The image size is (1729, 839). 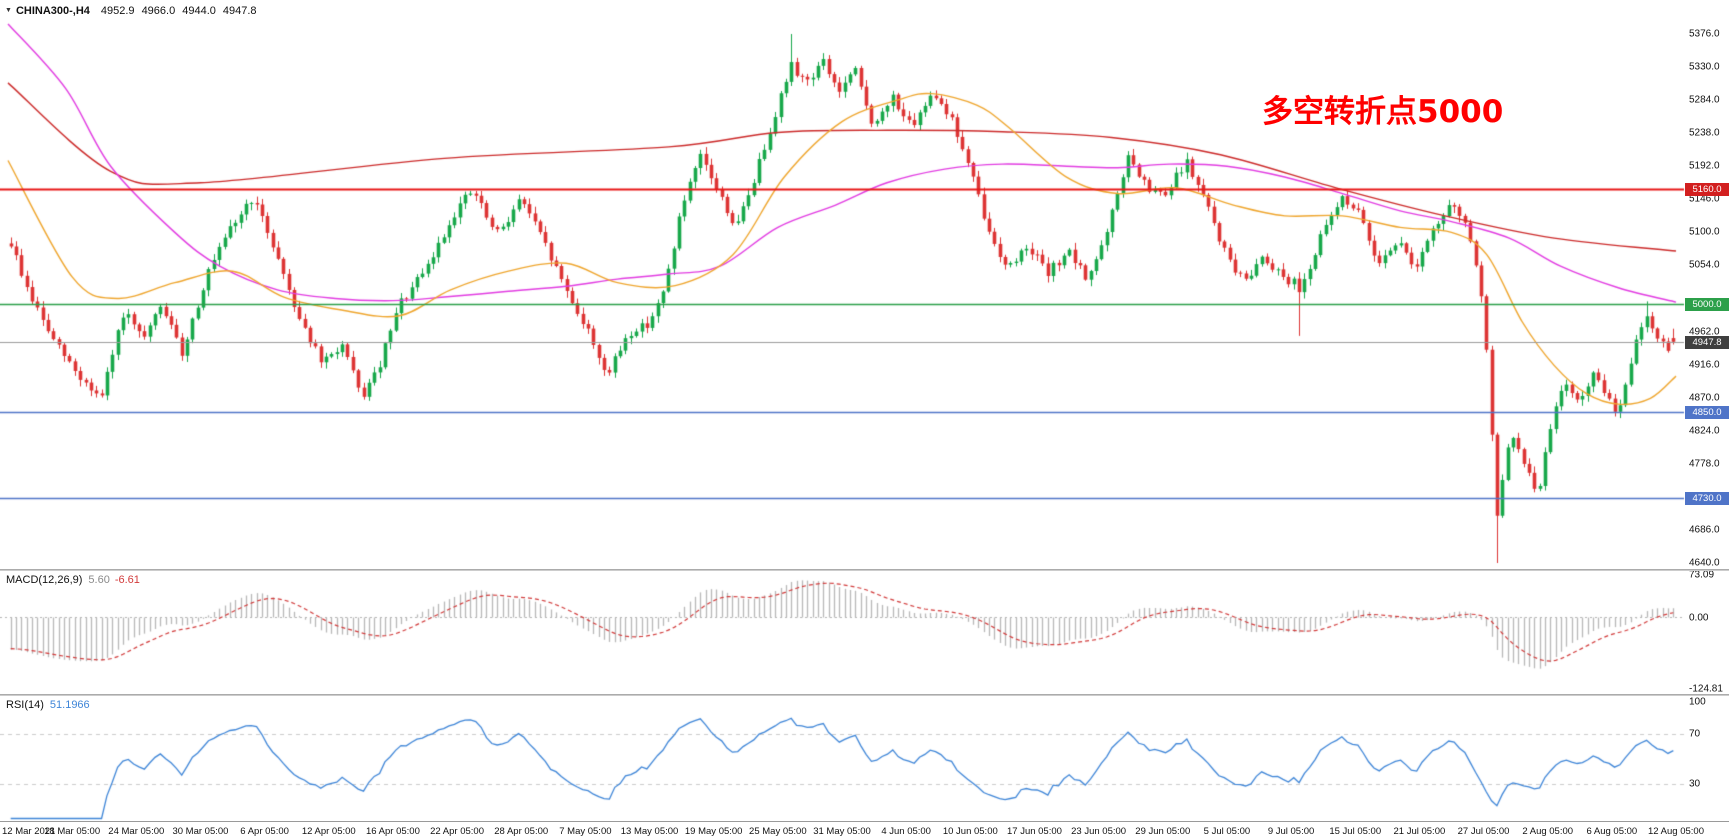 What do you see at coordinates (970, 831) in the screenshot?
I see `time-axis-label: 10 Jun 05:00` at bounding box center [970, 831].